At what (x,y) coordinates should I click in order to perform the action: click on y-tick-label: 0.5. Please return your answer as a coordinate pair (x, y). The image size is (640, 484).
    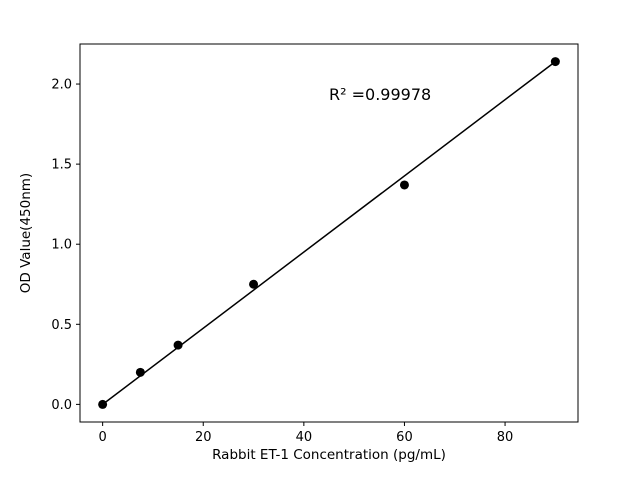
    Looking at the image, I should click on (61, 325).